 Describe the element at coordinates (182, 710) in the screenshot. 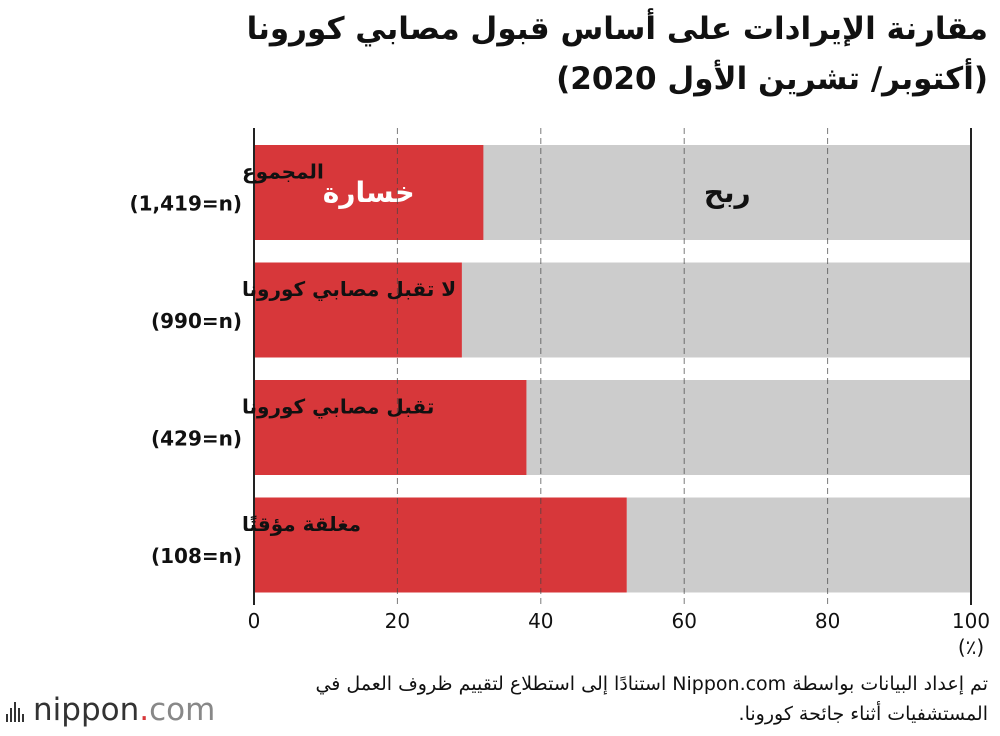

I see `brand-tld: com` at that location.